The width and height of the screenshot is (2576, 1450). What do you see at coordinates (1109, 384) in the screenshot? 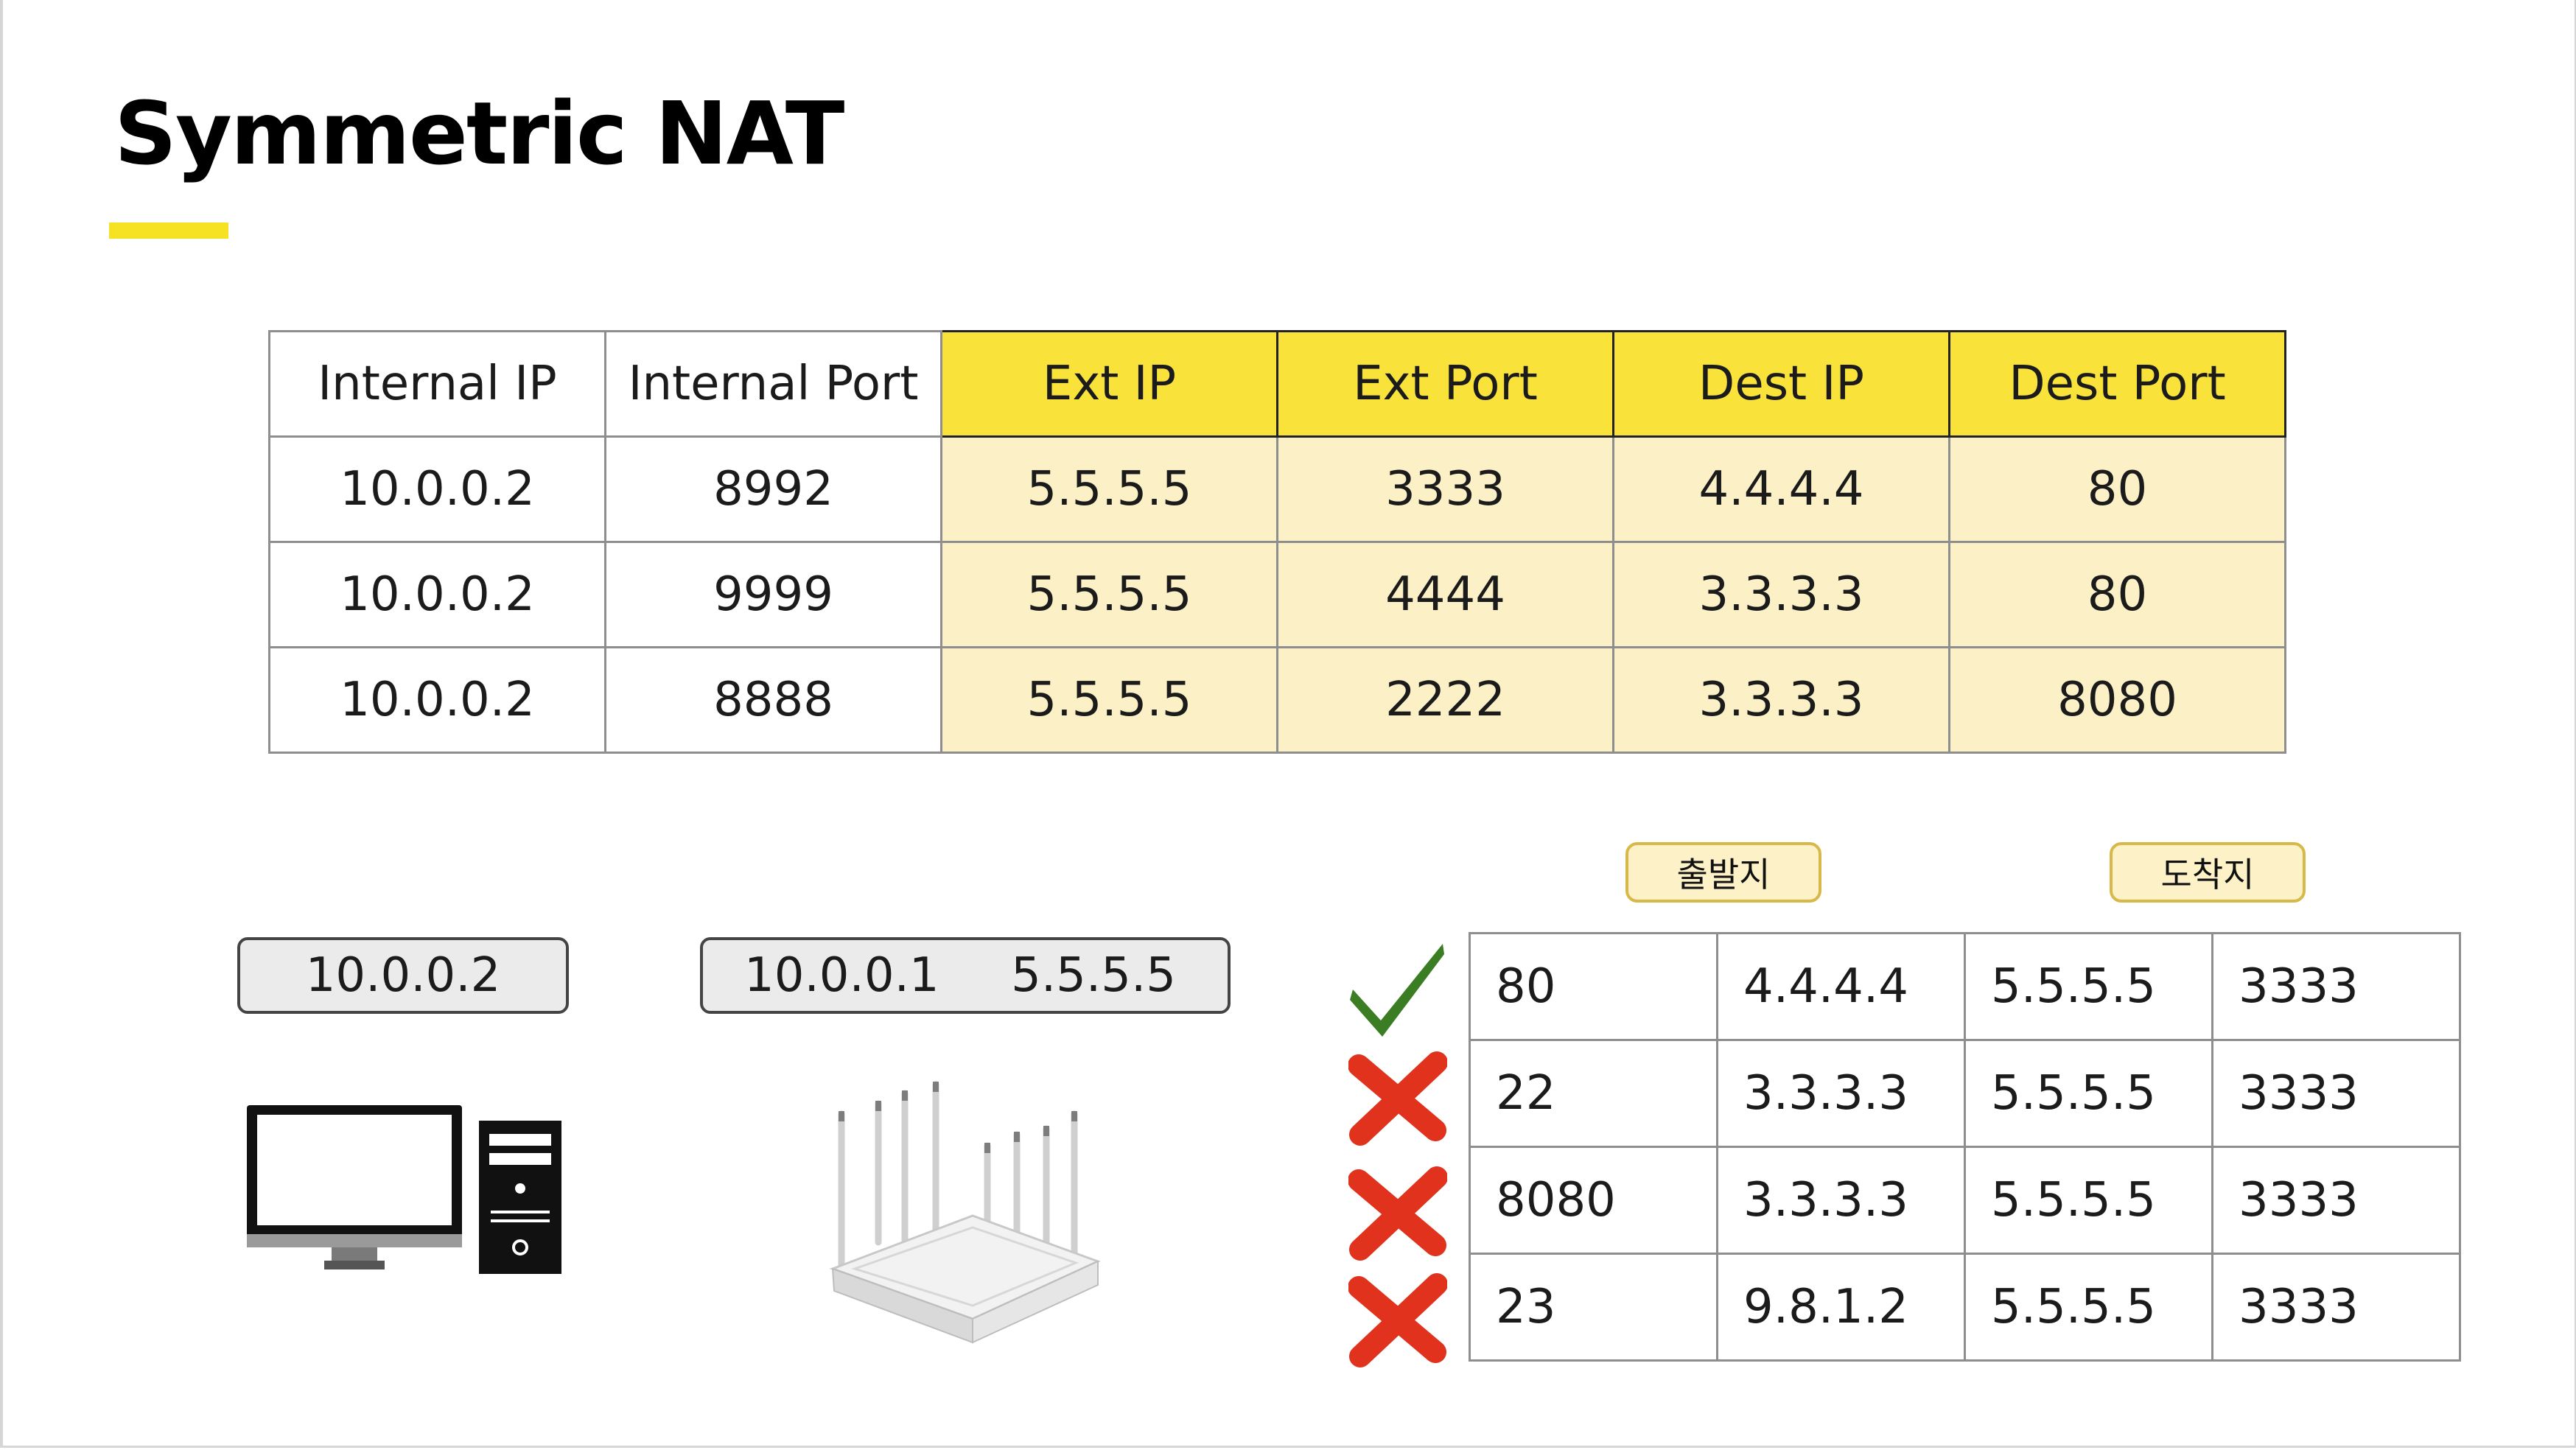
I see `header-ext-ip: Ext IP` at bounding box center [1109, 384].